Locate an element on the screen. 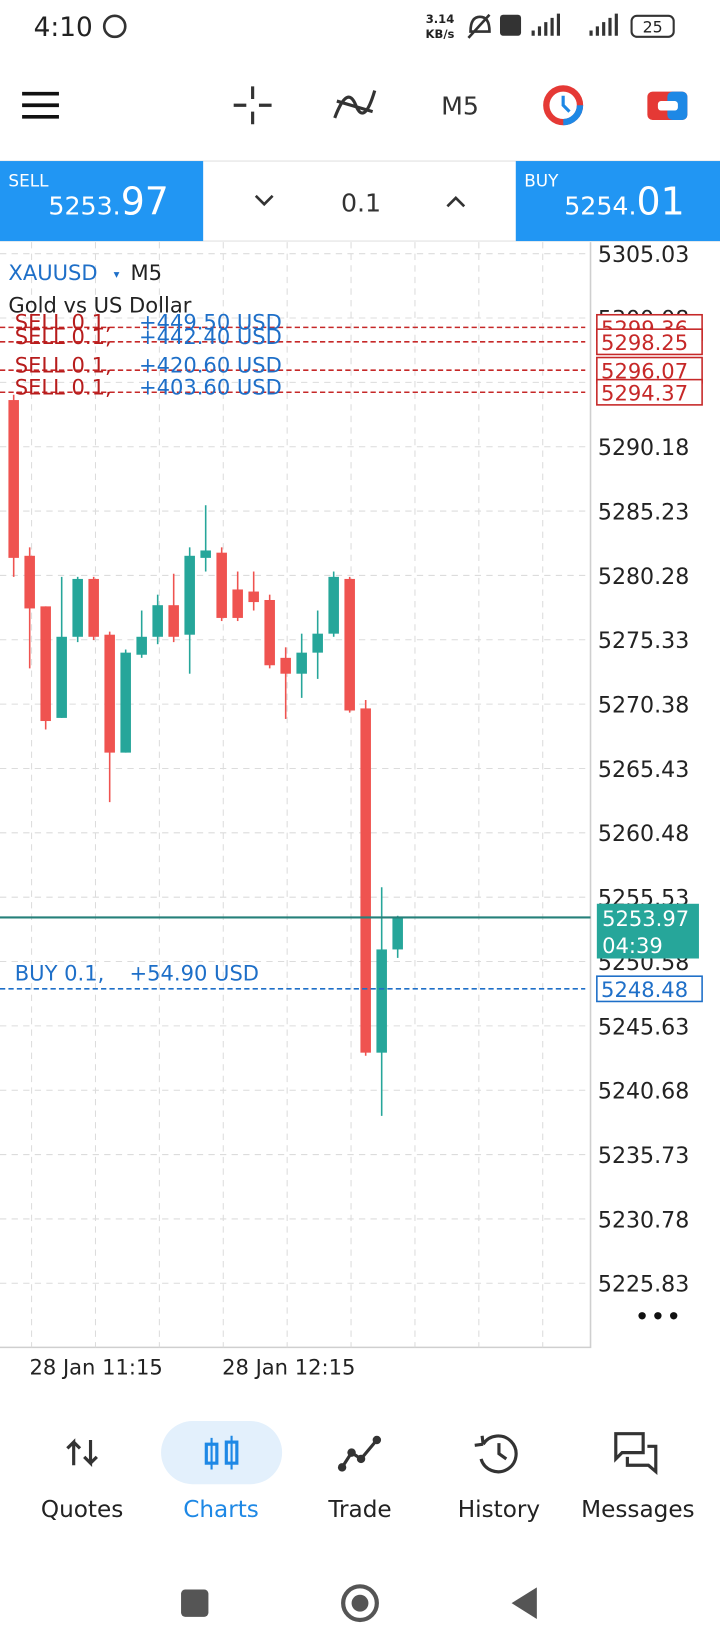 The image size is (720, 1650). nav-active-pill is located at coordinates (222, 1453).